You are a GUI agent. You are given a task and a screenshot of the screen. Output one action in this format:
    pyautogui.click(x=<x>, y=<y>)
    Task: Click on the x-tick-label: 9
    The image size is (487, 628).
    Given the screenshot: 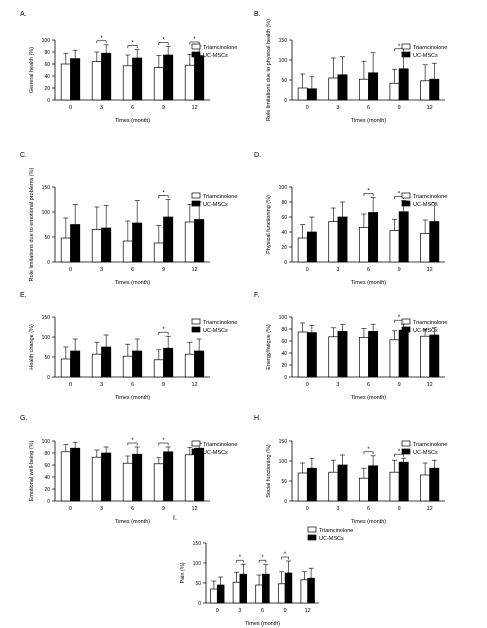 What is the action you would take?
    pyautogui.click(x=399, y=270)
    